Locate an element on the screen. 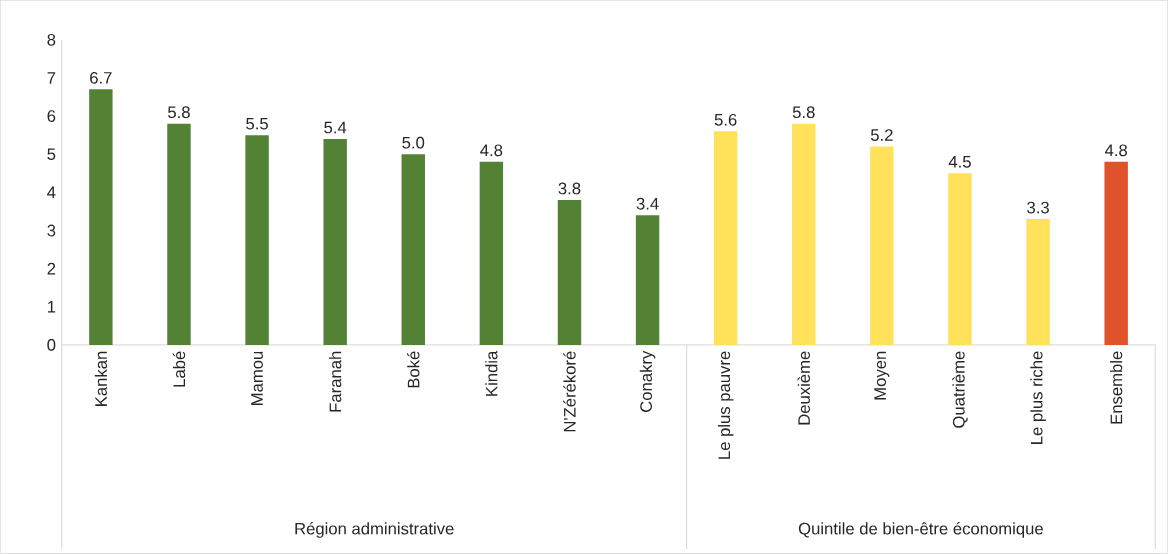 This screenshot has height=554, width=1168. x-tick-label: Deuxième is located at coordinates (803, 388).